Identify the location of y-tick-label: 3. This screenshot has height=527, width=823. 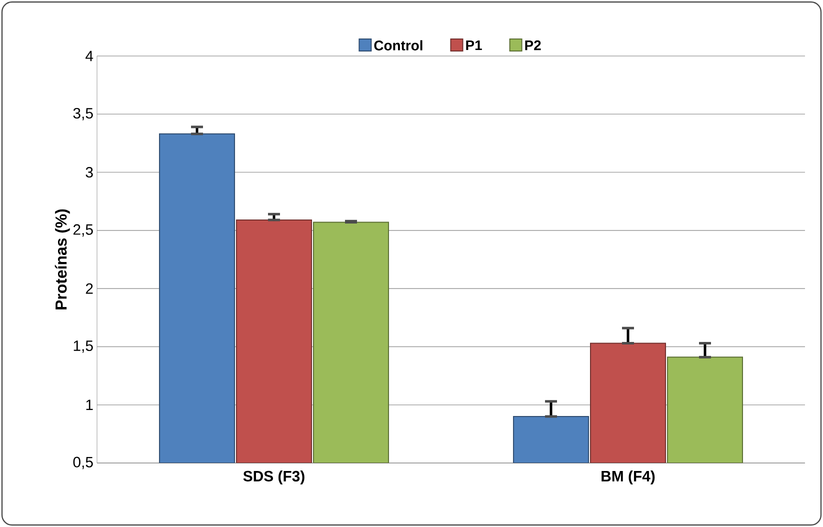
(89, 172).